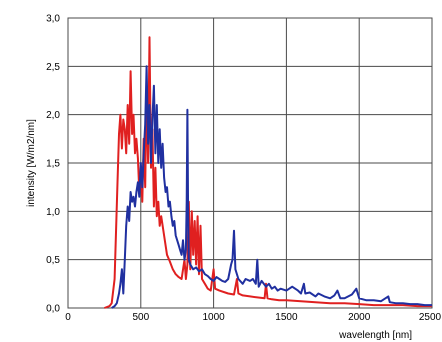  What do you see at coordinates (53, 260) in the screenshot?
I see `y-tick-label: 0,5` at bounding box center [53, 260].